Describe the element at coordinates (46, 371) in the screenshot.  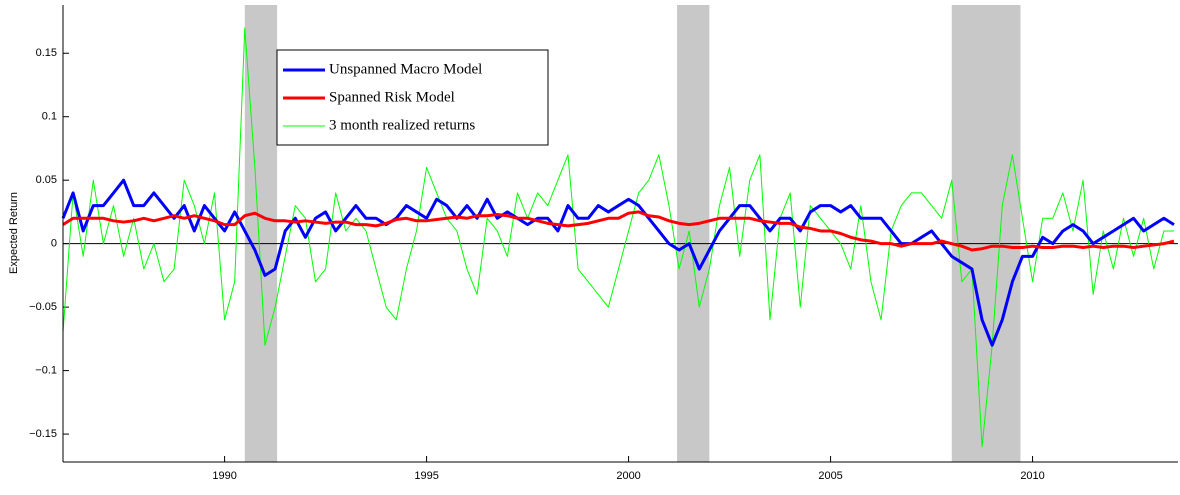
I see `y-tick-label: −0.1` at that location.